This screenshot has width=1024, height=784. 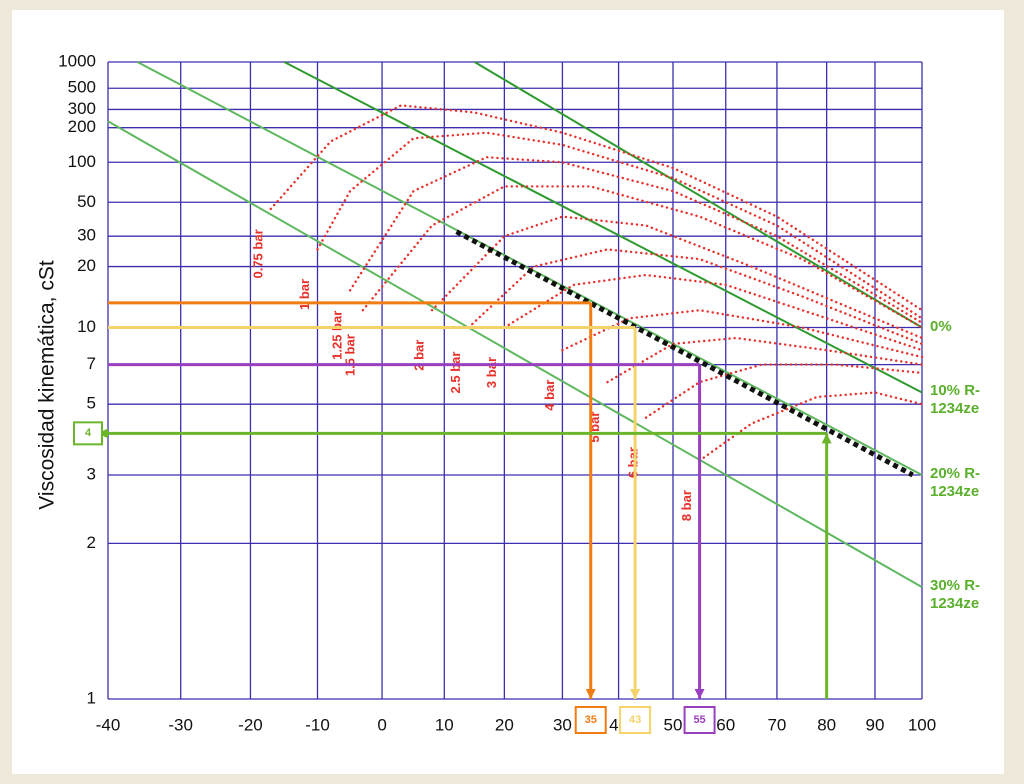 I want to click on y-tick-label: 200, so click(x=82, y=126).